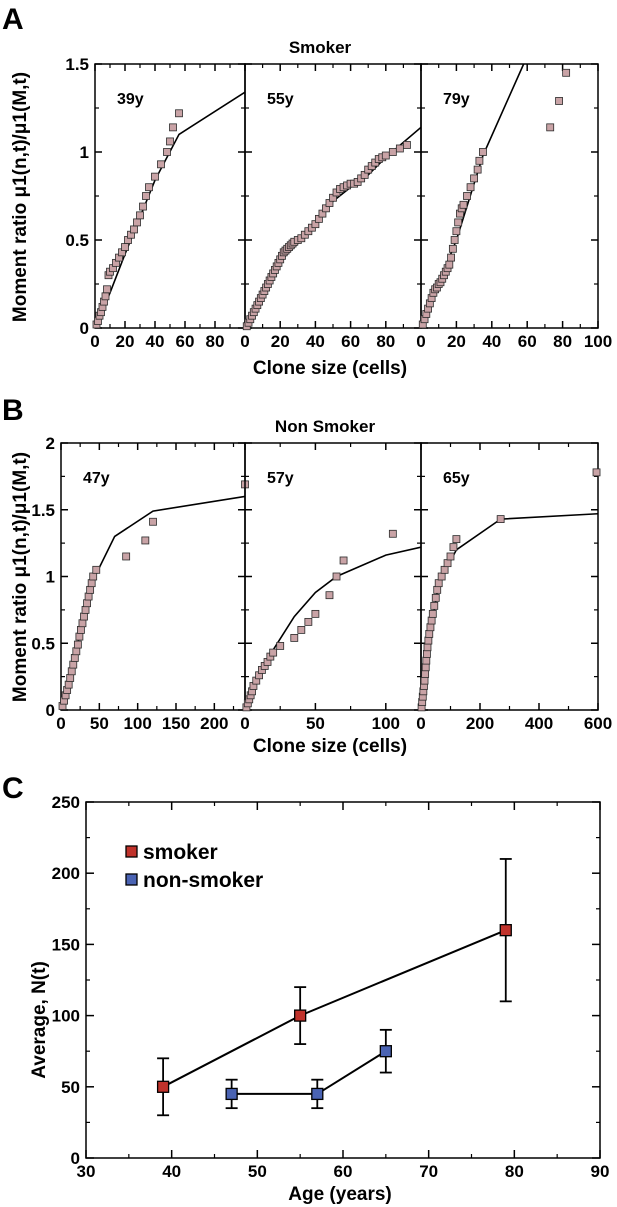 This screenshot has width=617, height=1207. Describe the element at coordinates (50, 443) in the screenshot. I see `y-tick-label-b-47y-2: 2` at that location.